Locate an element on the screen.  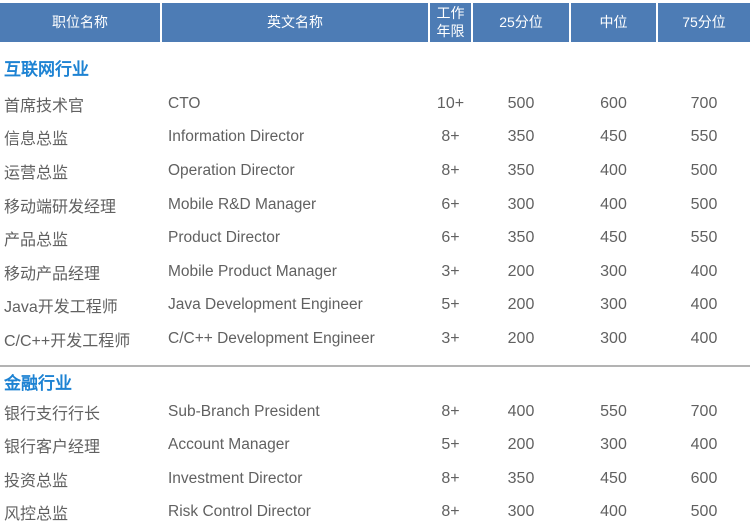
table-row: 移动产品经理 Mobile Product Manager 3+ 200 300 400 is located at coordinates (375, 272).